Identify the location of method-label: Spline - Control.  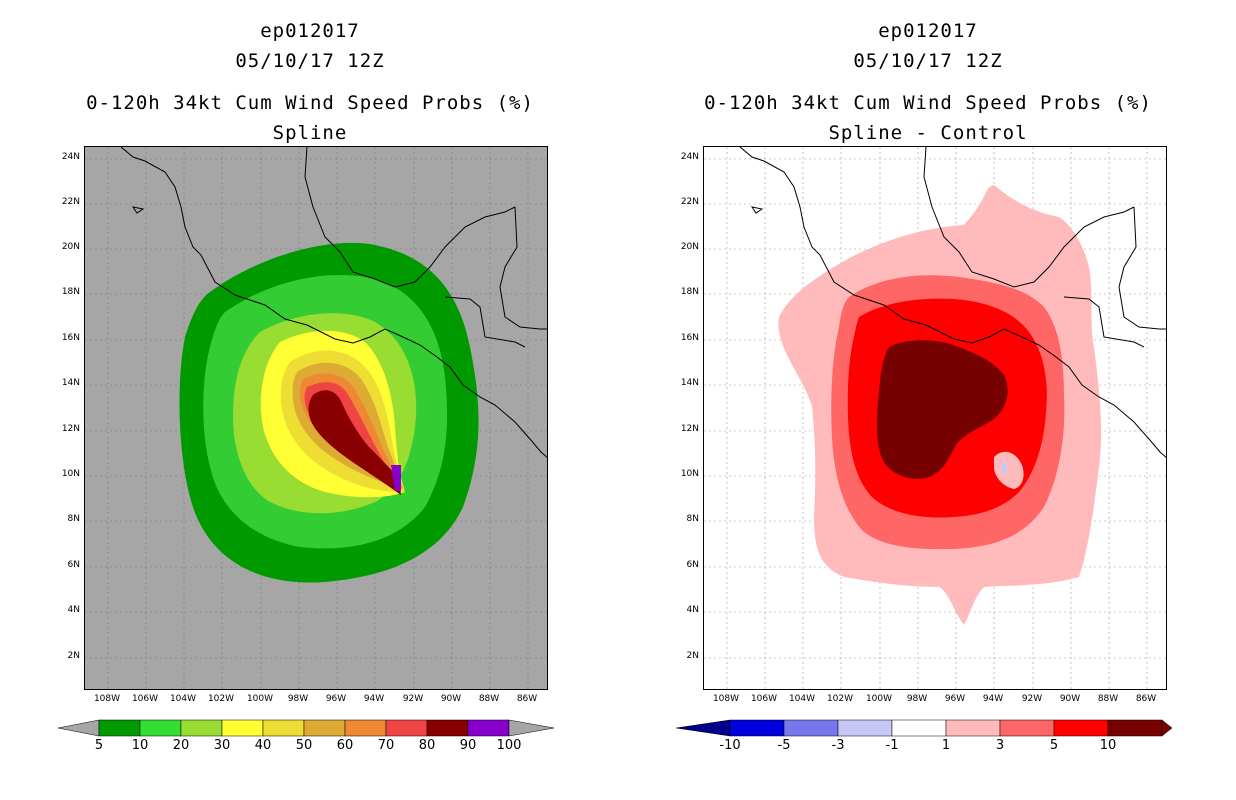
(928, 133).